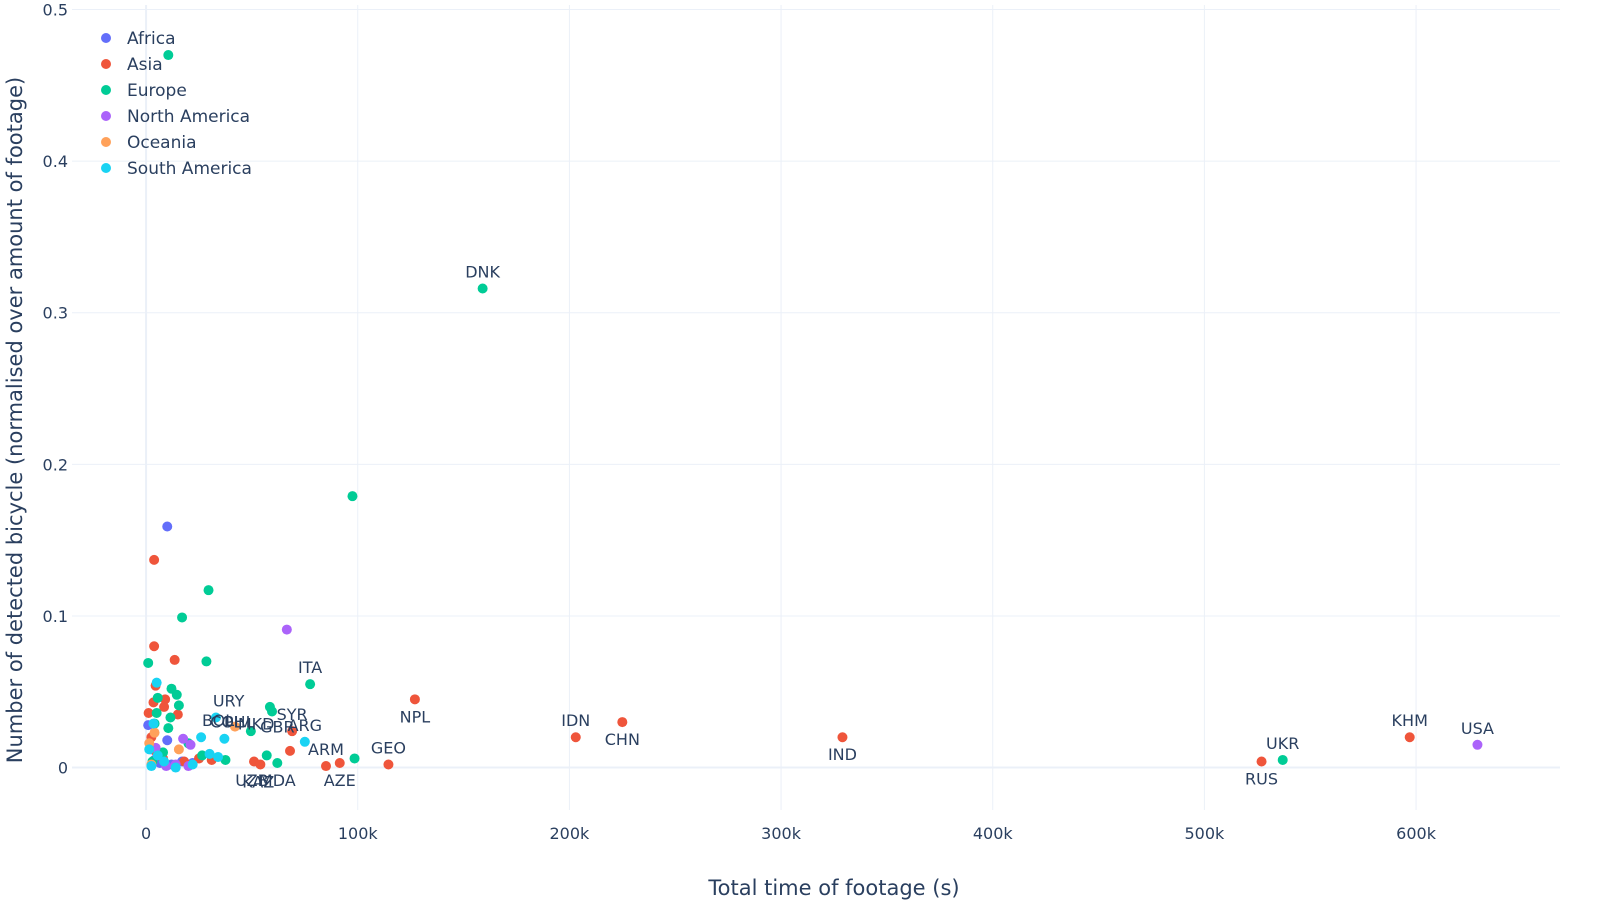 Image resolution: width=1600 pixels, height=905 pixels. What do you see at coordinates (146, 833) in the screenshot?
I see `x-tick-label: 0` at bounding box center [146, 833].